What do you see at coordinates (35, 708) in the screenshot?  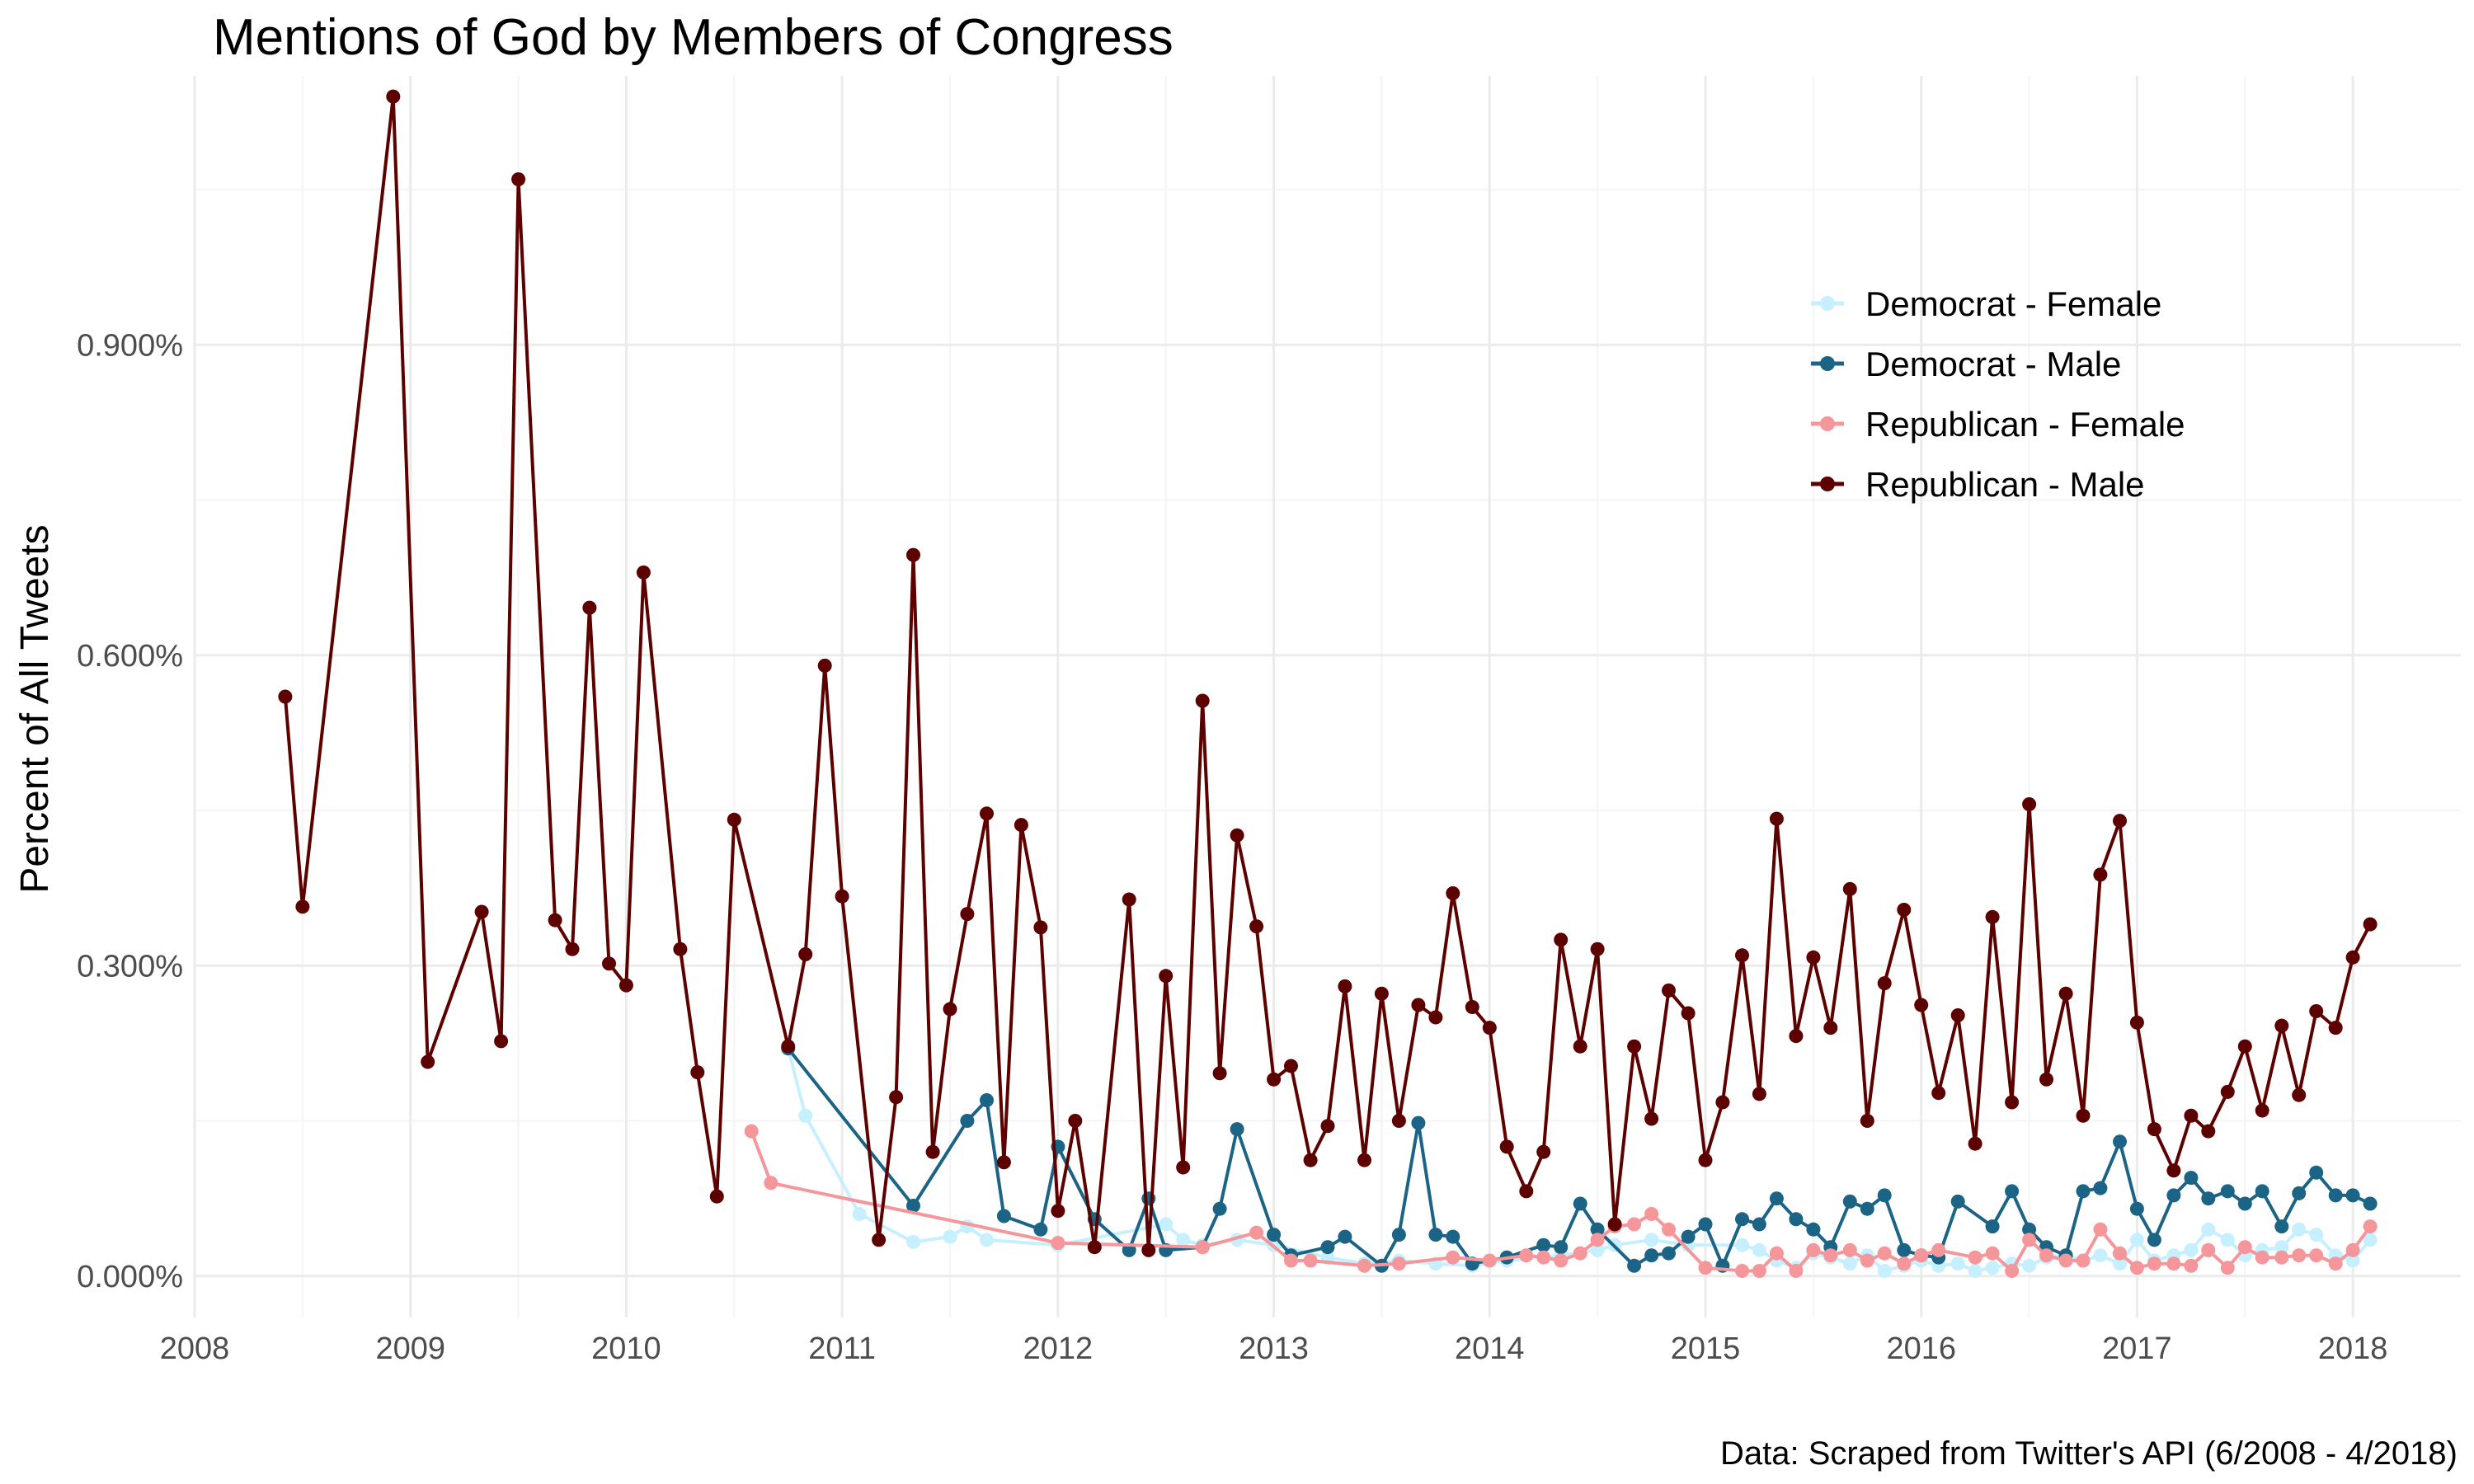 I see `y-axis-title: Percent of All Tweets` at bounding box center [35, 708].